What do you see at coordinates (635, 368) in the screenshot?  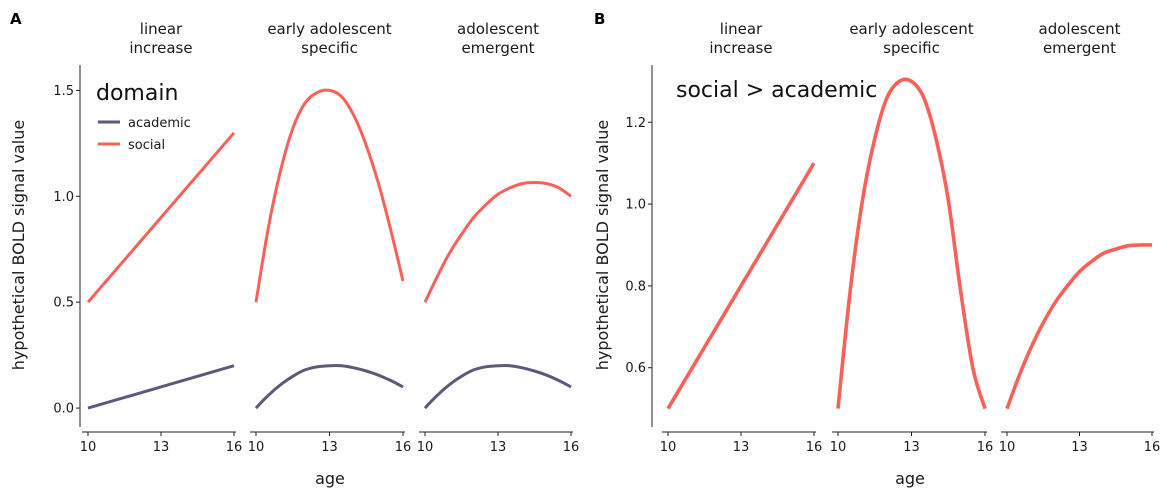 I see `y-tick-label: 0.6` at bounding box center [635, 368].